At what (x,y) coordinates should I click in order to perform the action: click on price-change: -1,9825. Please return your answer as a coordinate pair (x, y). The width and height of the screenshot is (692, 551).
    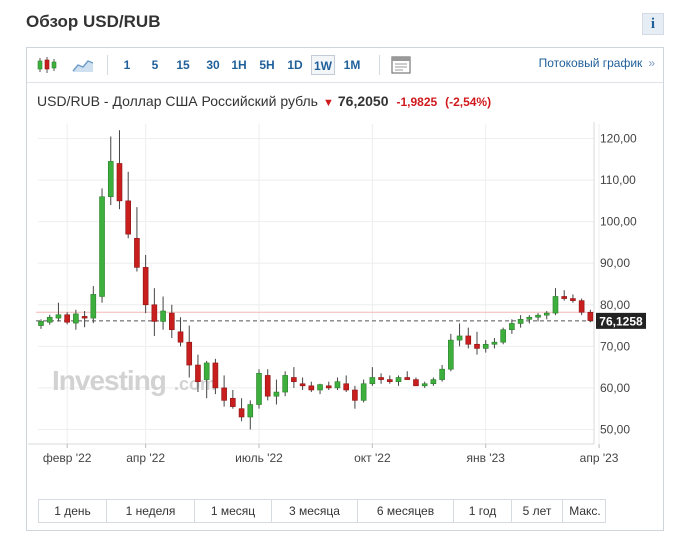
    Looking at the image, I should click on (417, 102).